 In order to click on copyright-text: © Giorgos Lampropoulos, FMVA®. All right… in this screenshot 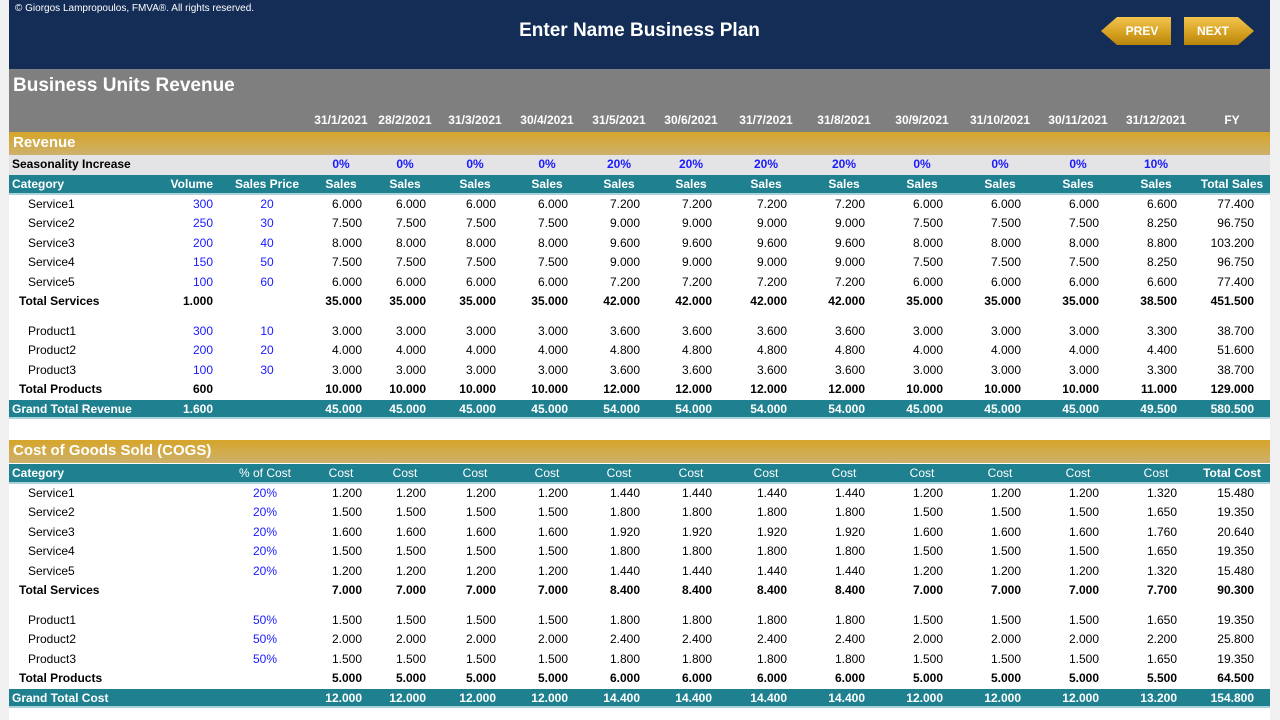, I will do `click(135, 8)`.